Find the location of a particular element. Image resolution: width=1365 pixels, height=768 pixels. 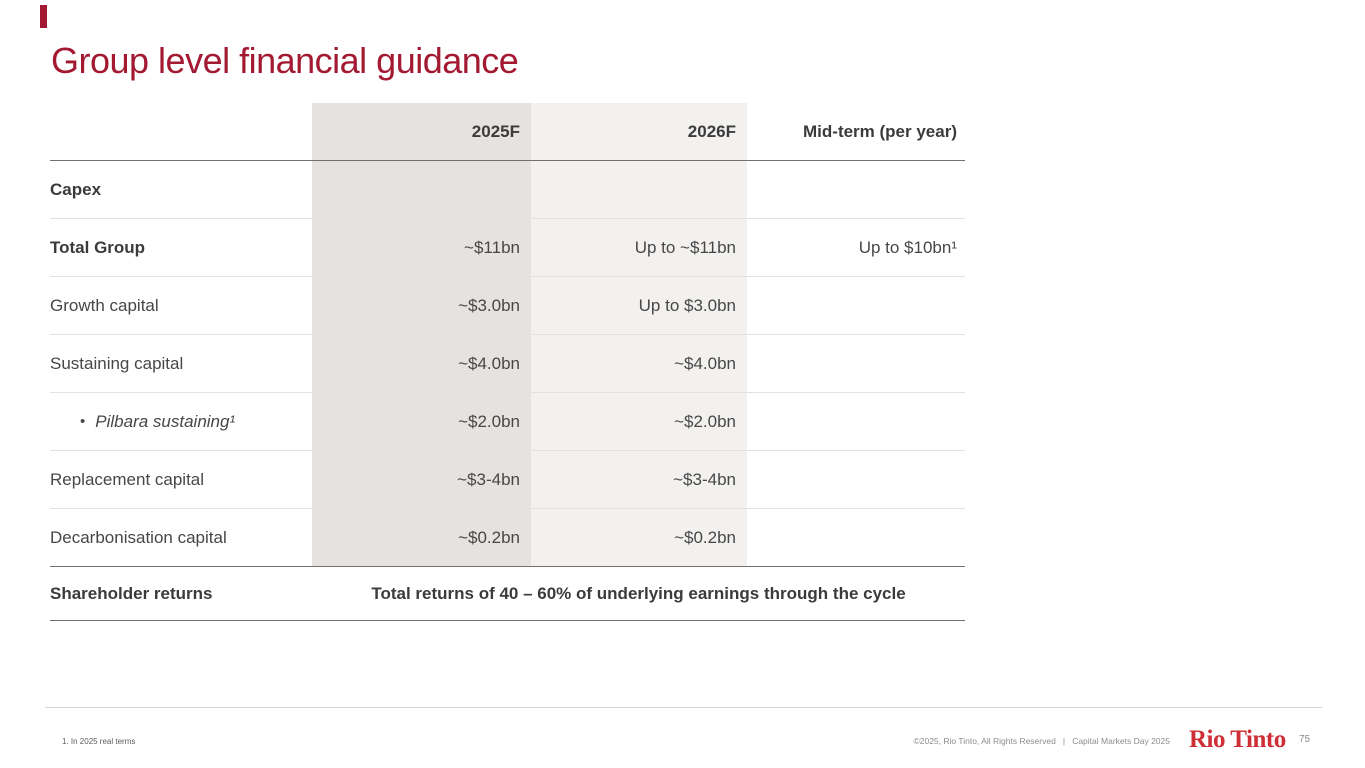

row-label: Capex is located at coordinates (76, 189).